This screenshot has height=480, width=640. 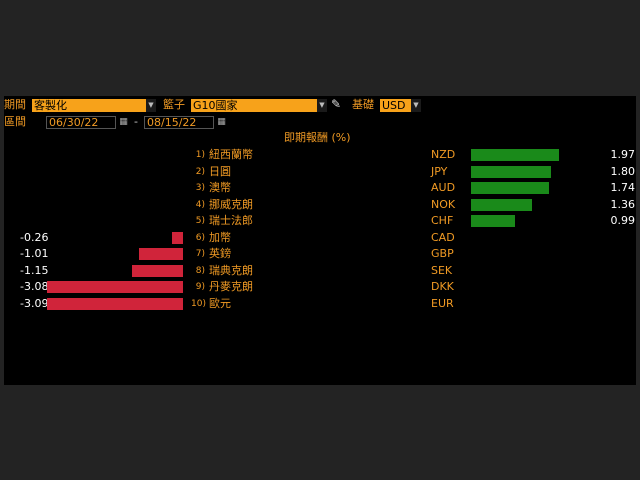 What do you see at coordinates (220, 187) in the screenshot?
I see `currency-name: 澳幣` at bounding box center [220, 187].